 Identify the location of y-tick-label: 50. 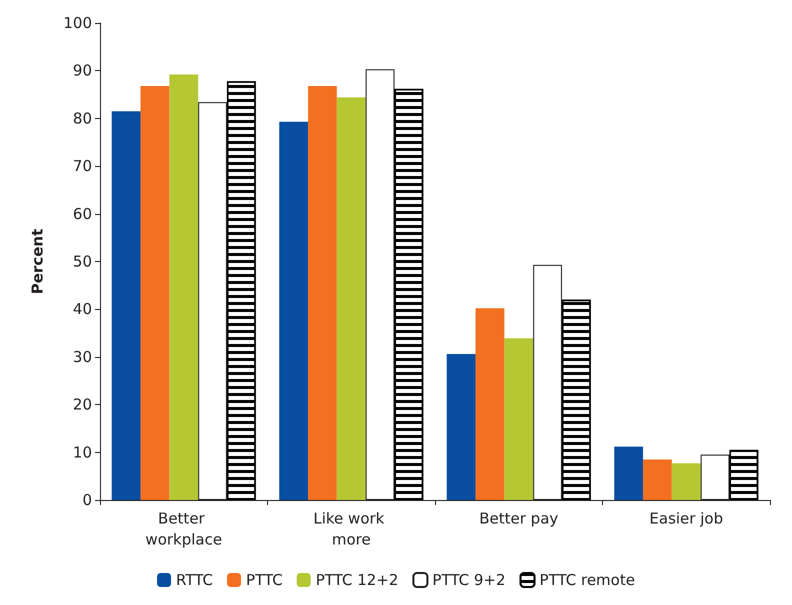
(82, 261).